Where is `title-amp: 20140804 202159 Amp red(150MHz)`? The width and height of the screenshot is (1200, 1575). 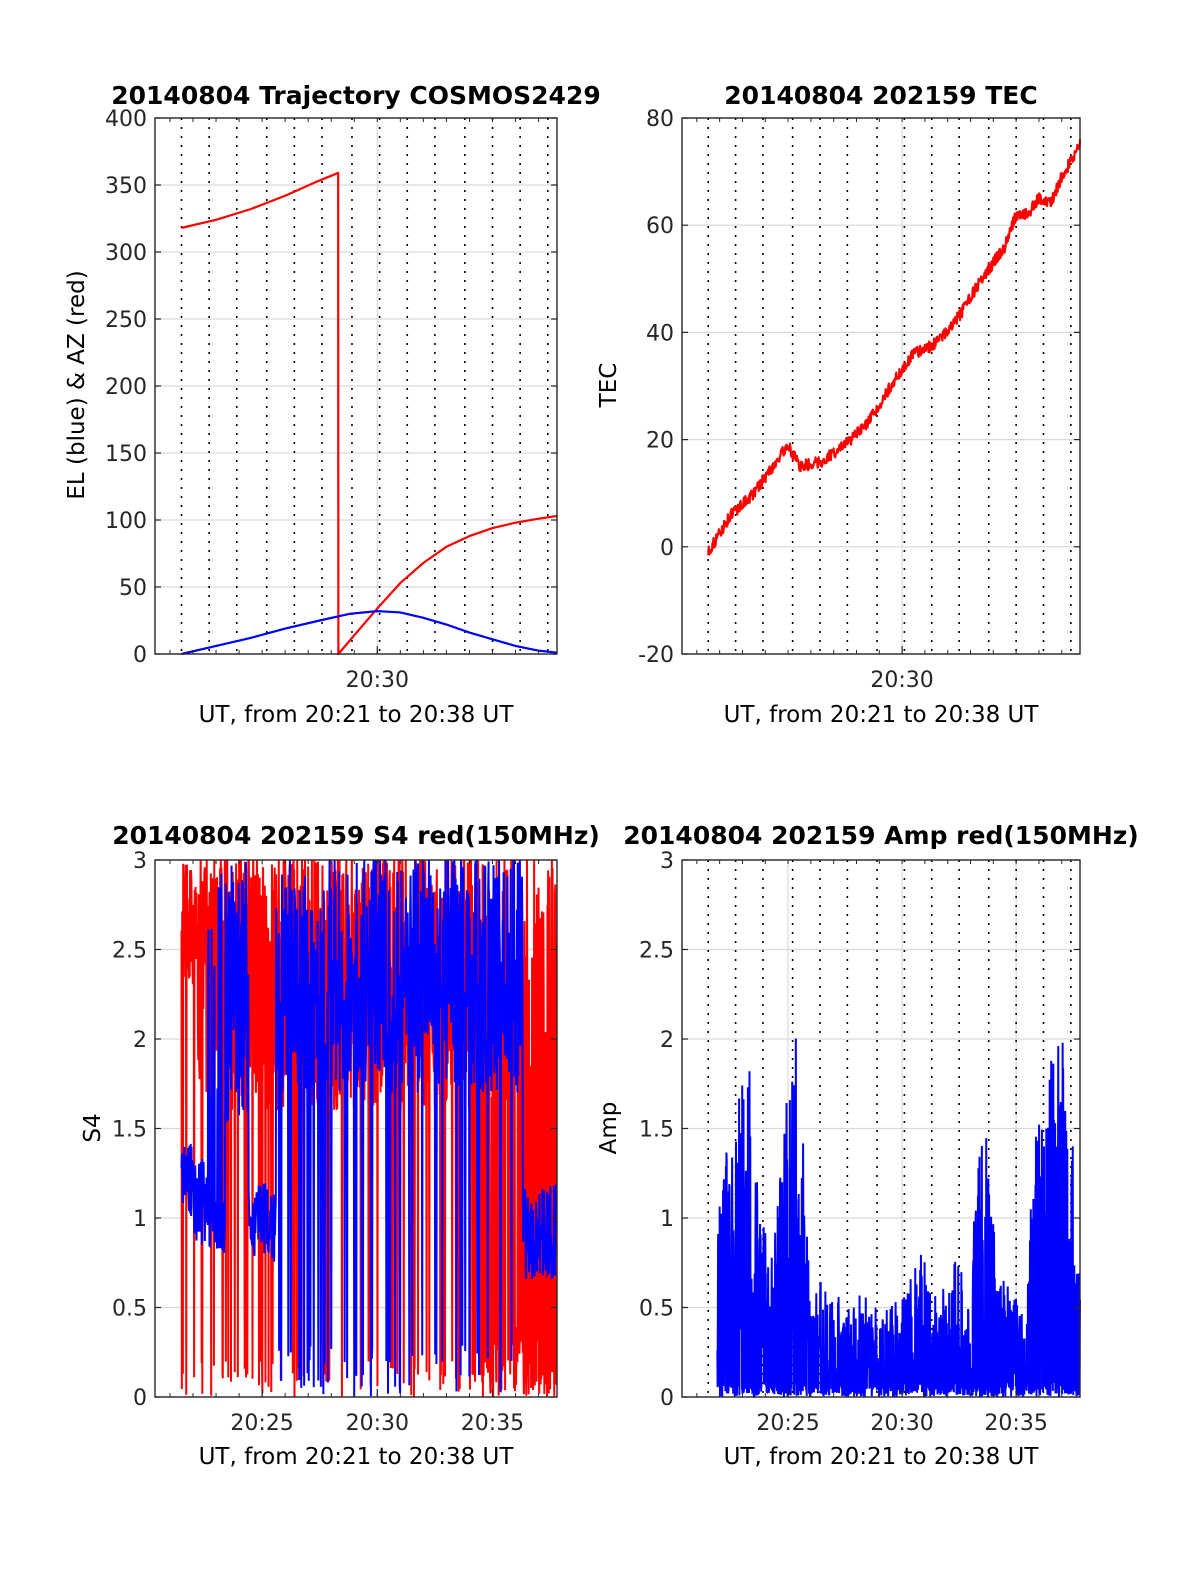
title-amp: 20140804 202159 Amp red(150MHz) is located at coordinates (881, 835).